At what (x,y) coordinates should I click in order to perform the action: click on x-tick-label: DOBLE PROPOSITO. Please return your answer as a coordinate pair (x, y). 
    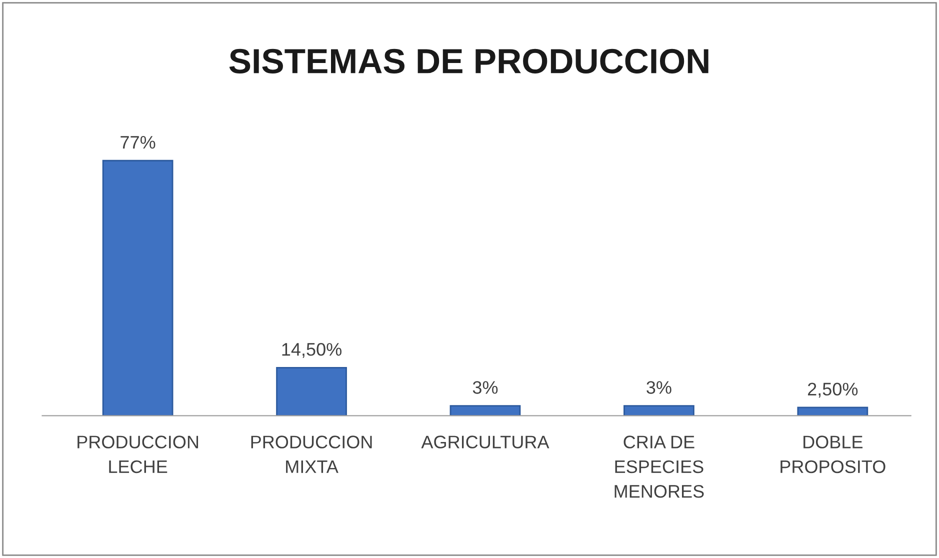
    Looking at the image, I should click on (833, 455).